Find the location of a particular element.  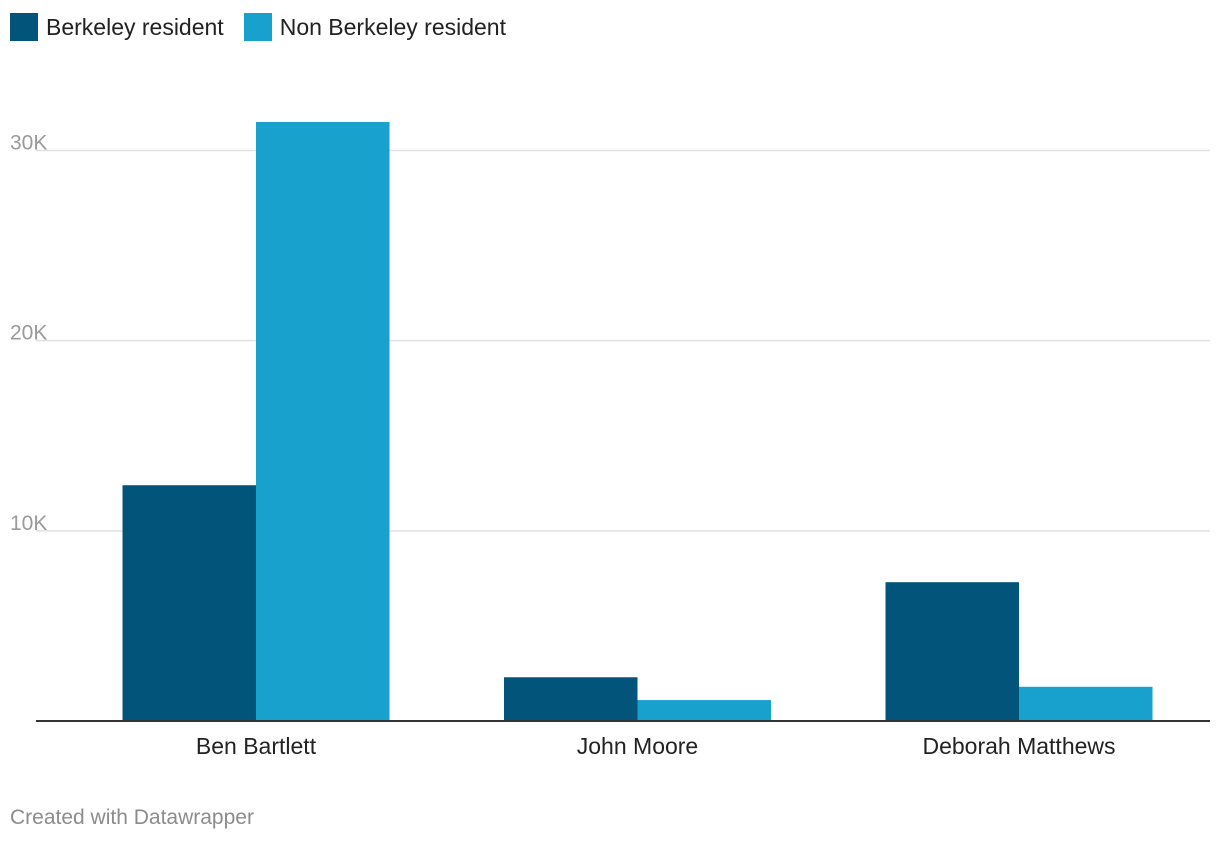

legend-item-non-berkeley-resident: Non Berkeley resident is located at coordinates (374, 27).